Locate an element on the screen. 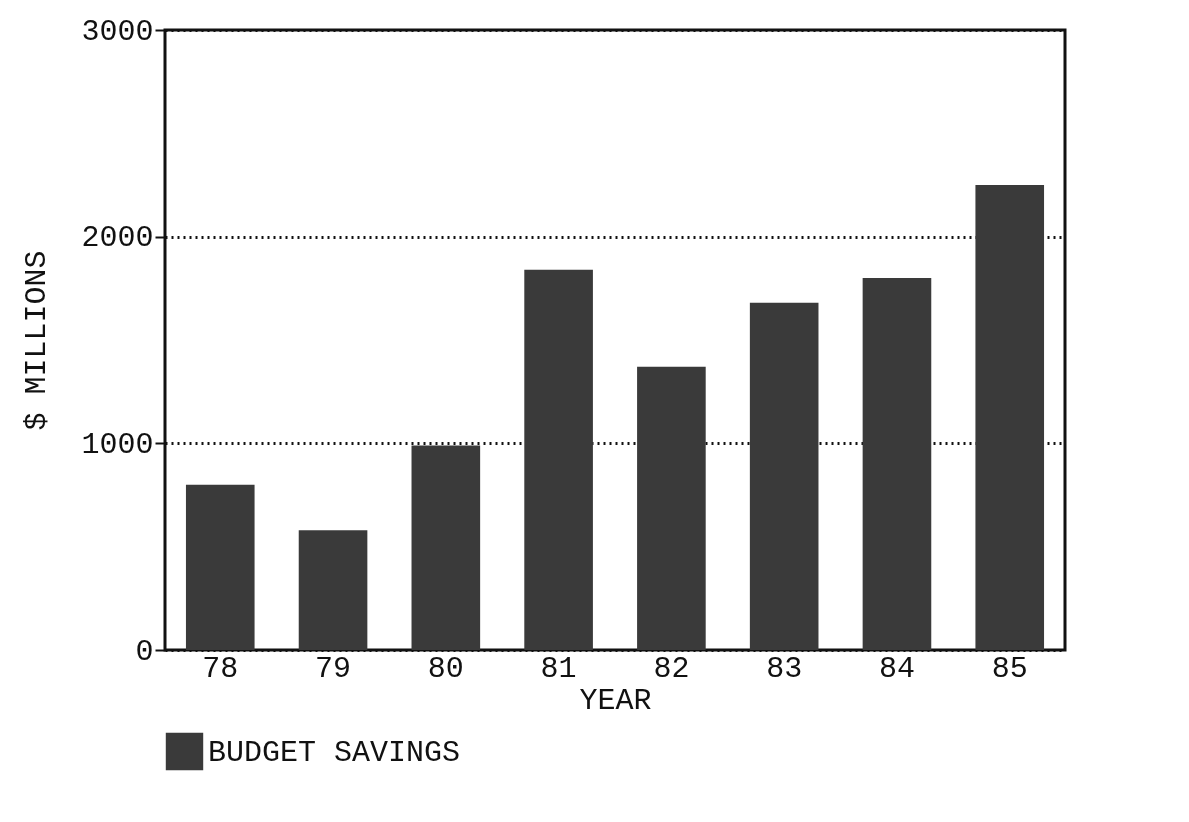  y-tick-label: 1000 is located at coordinates (117, 444).